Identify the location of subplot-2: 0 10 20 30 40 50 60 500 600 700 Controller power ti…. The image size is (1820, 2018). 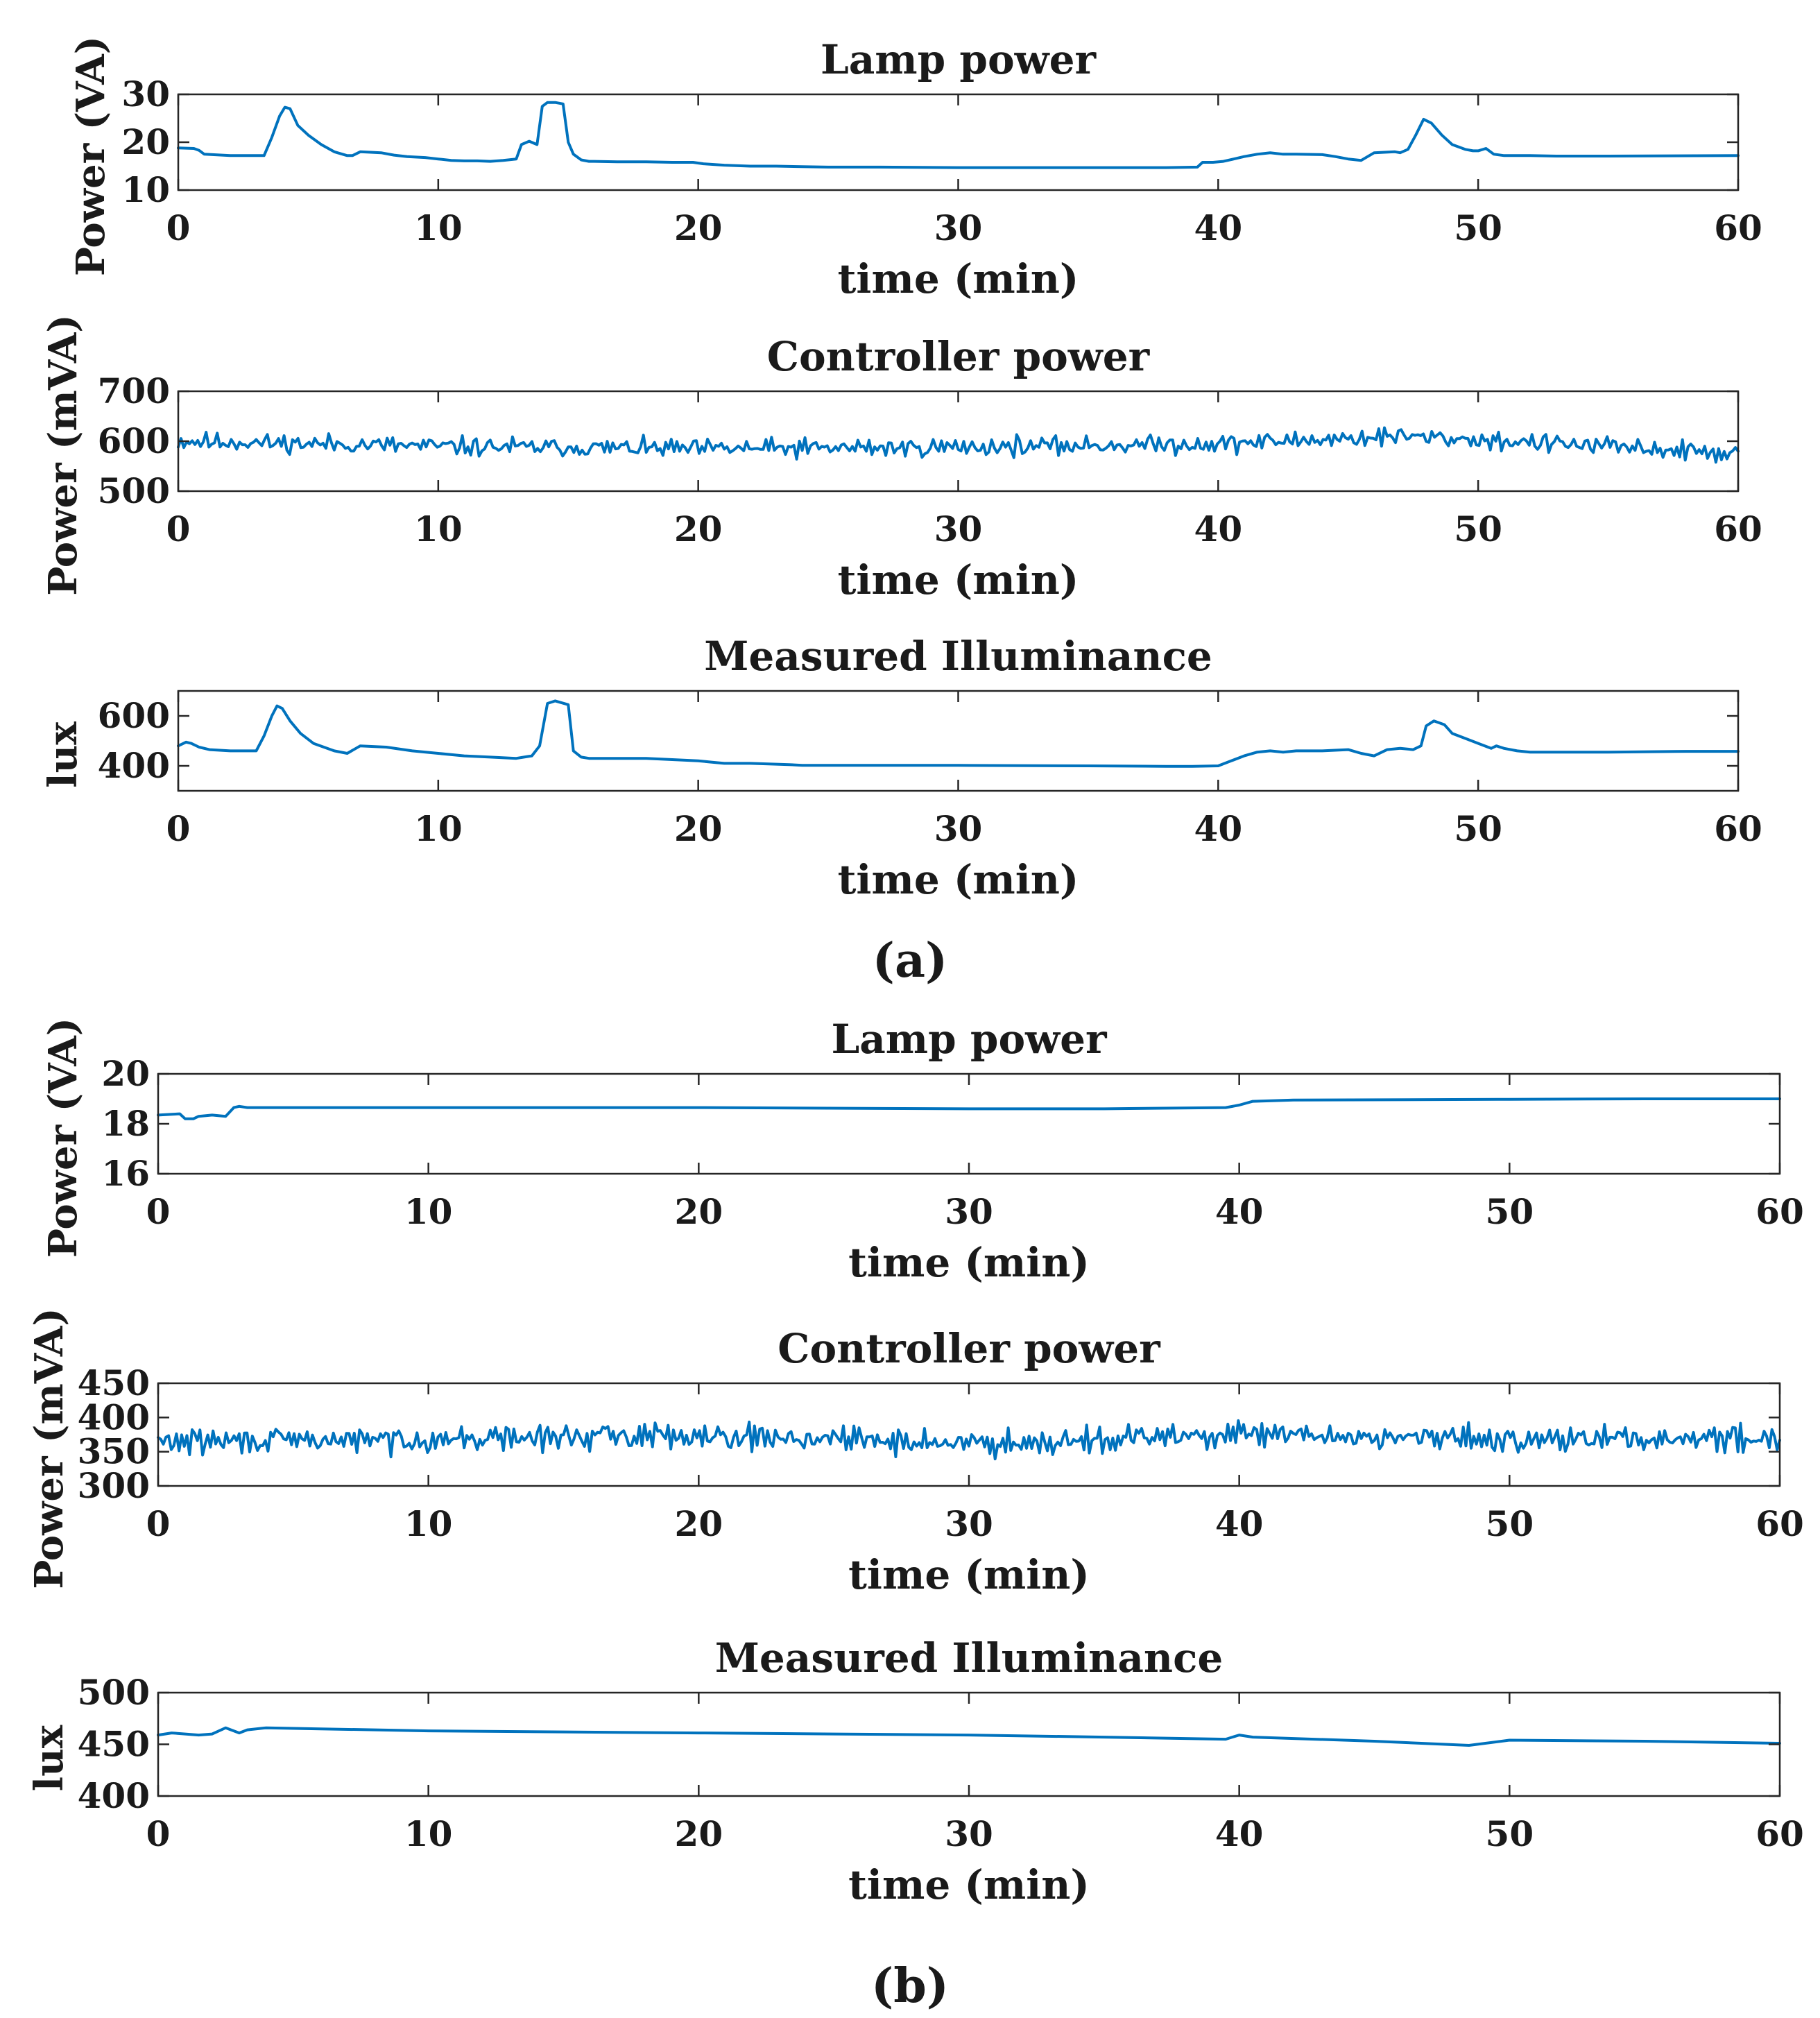
(901, 459).